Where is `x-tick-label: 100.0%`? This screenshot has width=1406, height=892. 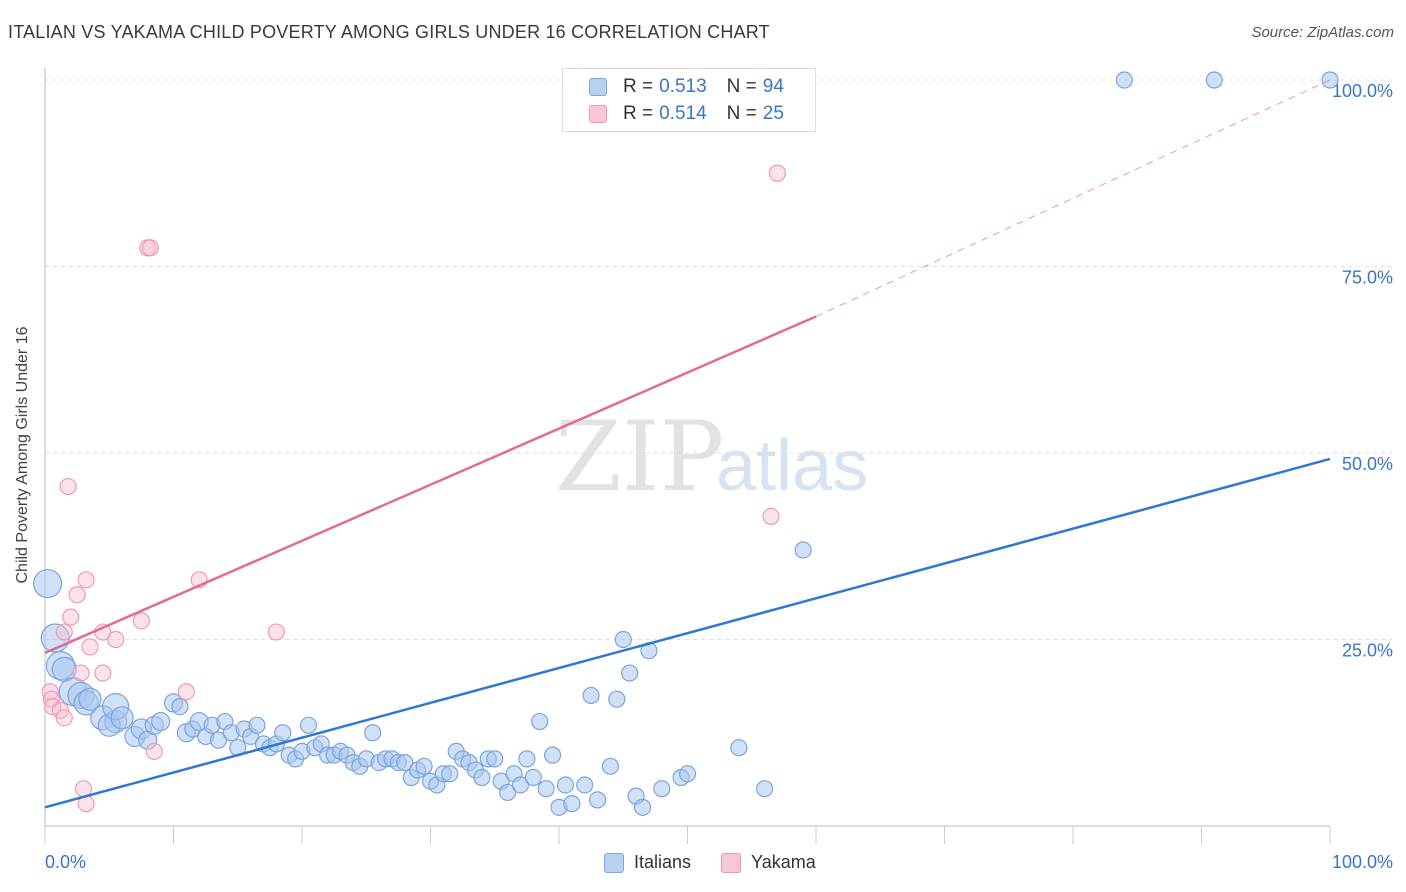 x-tick-label: 100.0% is located at coordinates (1362, 862).